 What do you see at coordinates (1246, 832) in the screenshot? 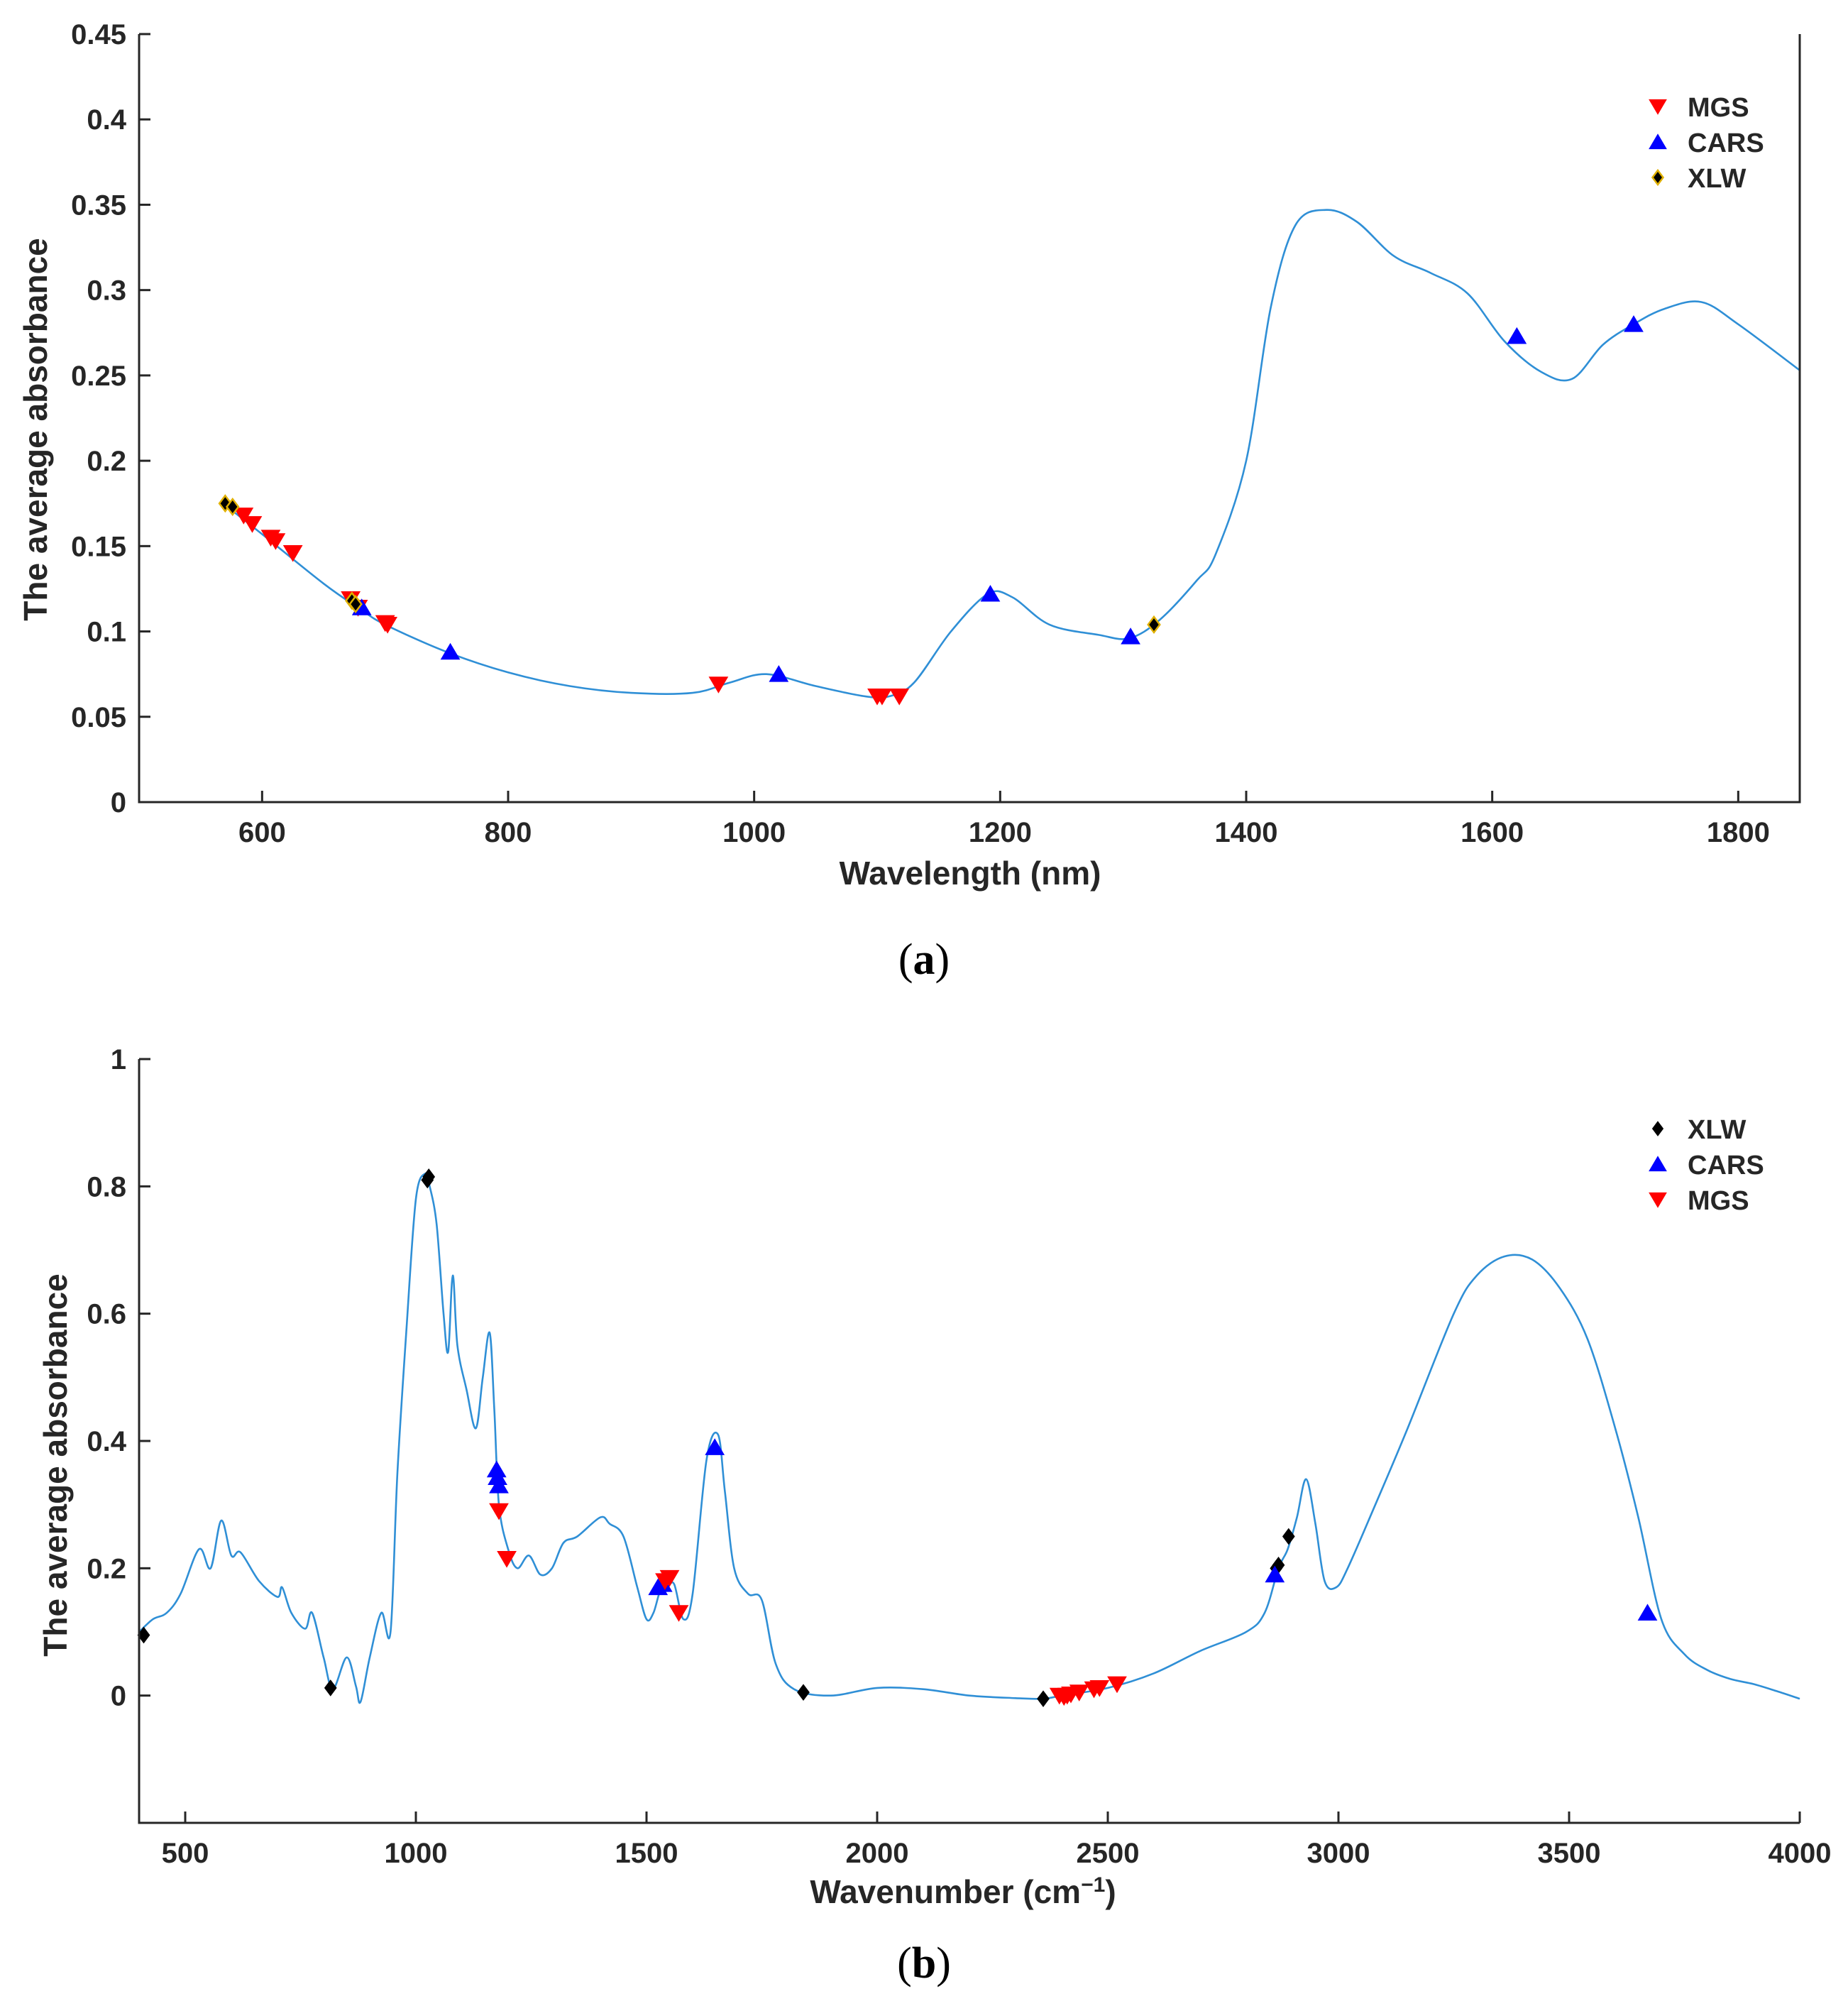
I see `x-tick-label: 1400` at bounding box center [1246, 832].